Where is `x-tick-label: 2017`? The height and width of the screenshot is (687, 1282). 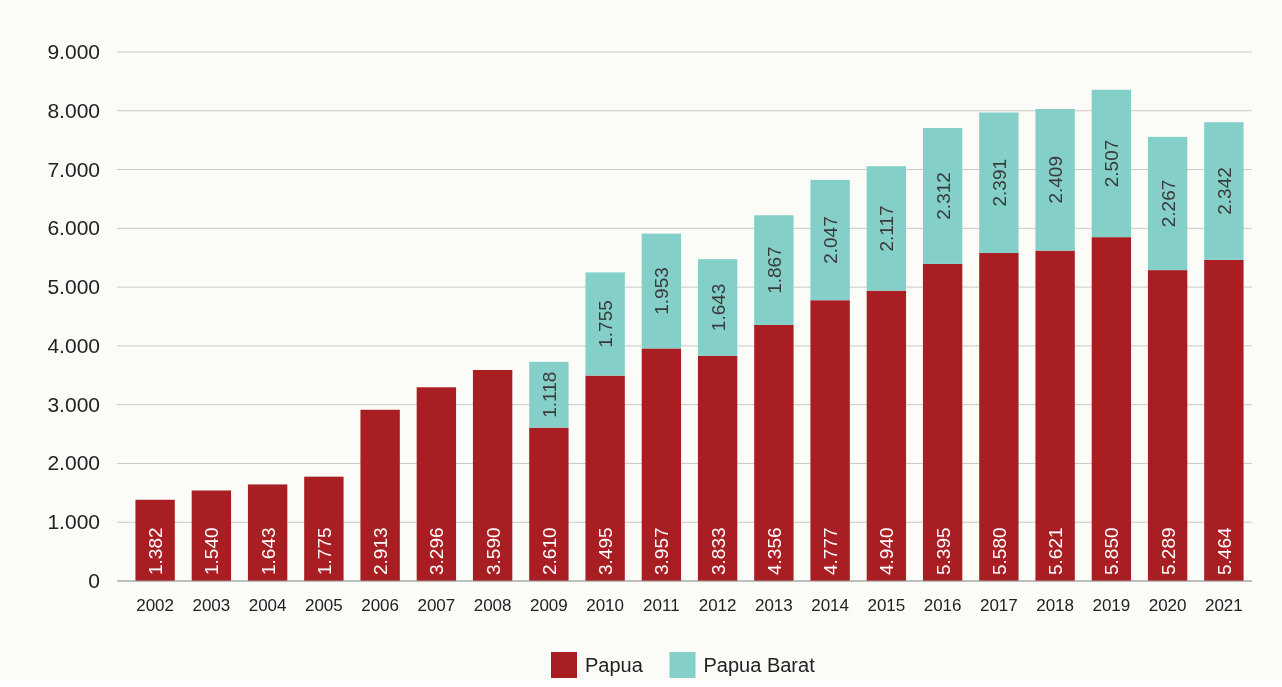
x-tick-label: 2017 is located at coordinates (998, 605).